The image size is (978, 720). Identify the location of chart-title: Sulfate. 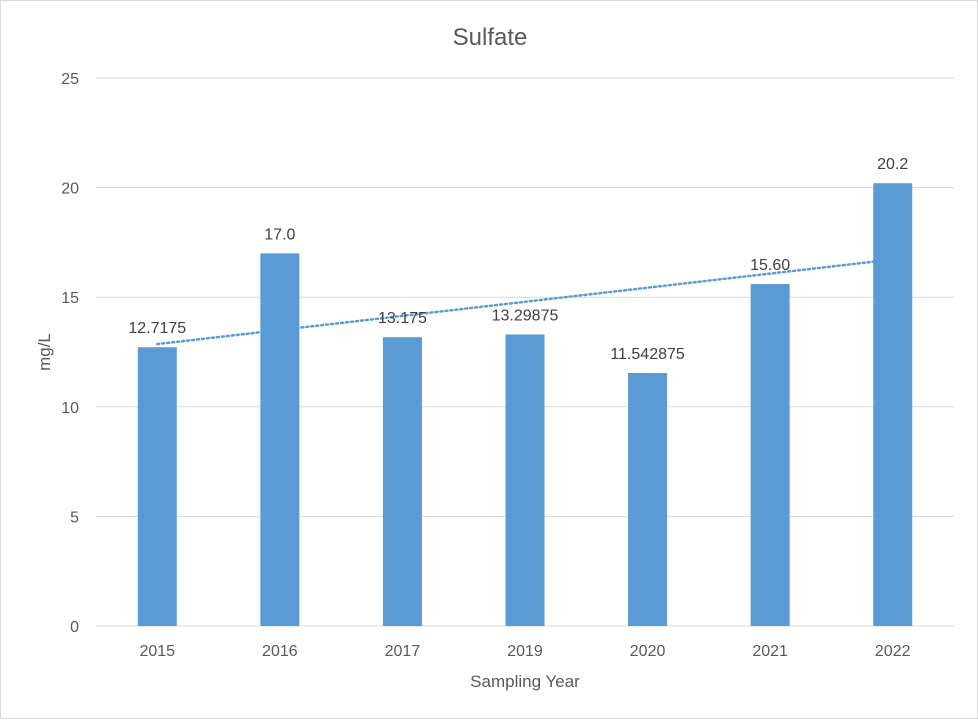
(490, 37).